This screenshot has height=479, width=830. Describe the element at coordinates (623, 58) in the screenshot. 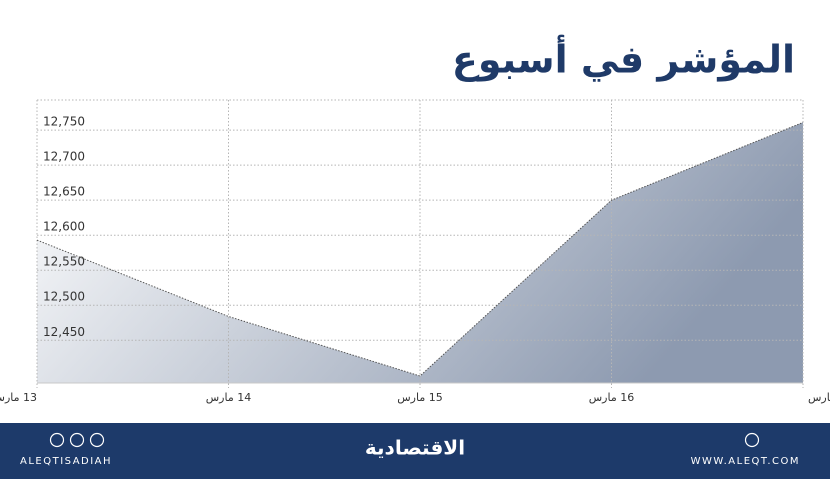

I see `chart-title: المؤشر في أسبوع` at that location.